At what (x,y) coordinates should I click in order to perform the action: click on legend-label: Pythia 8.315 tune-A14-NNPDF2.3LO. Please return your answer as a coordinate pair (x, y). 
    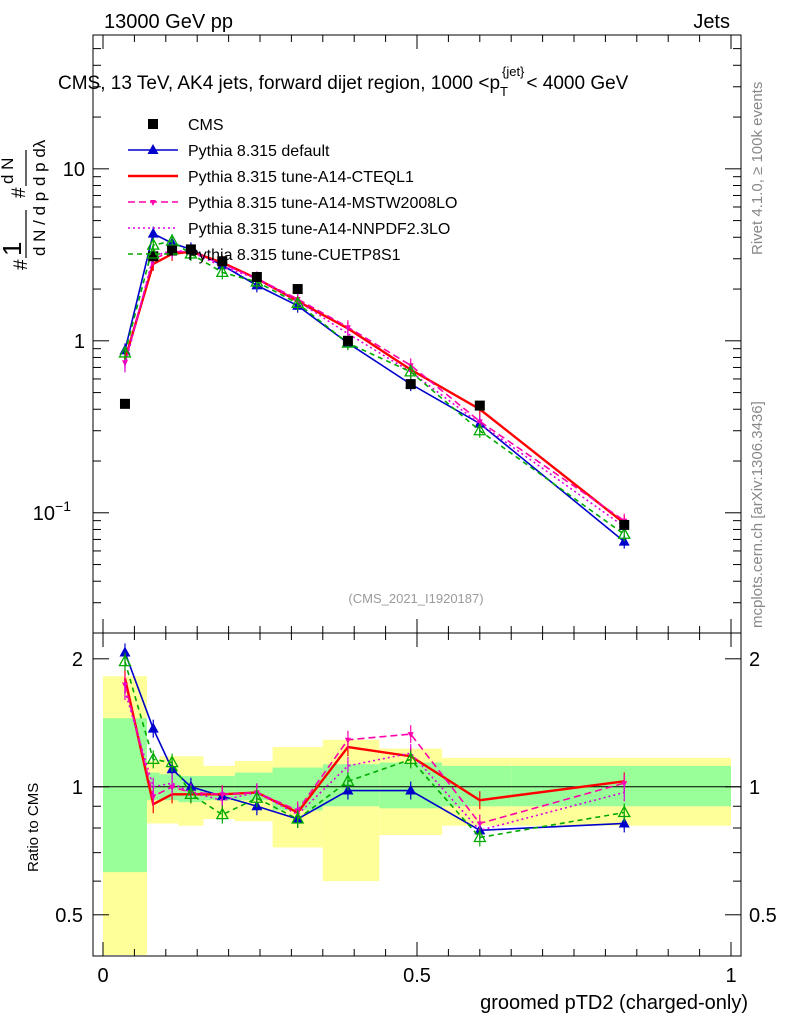
    Looking at the image, I should click on (319, 229).